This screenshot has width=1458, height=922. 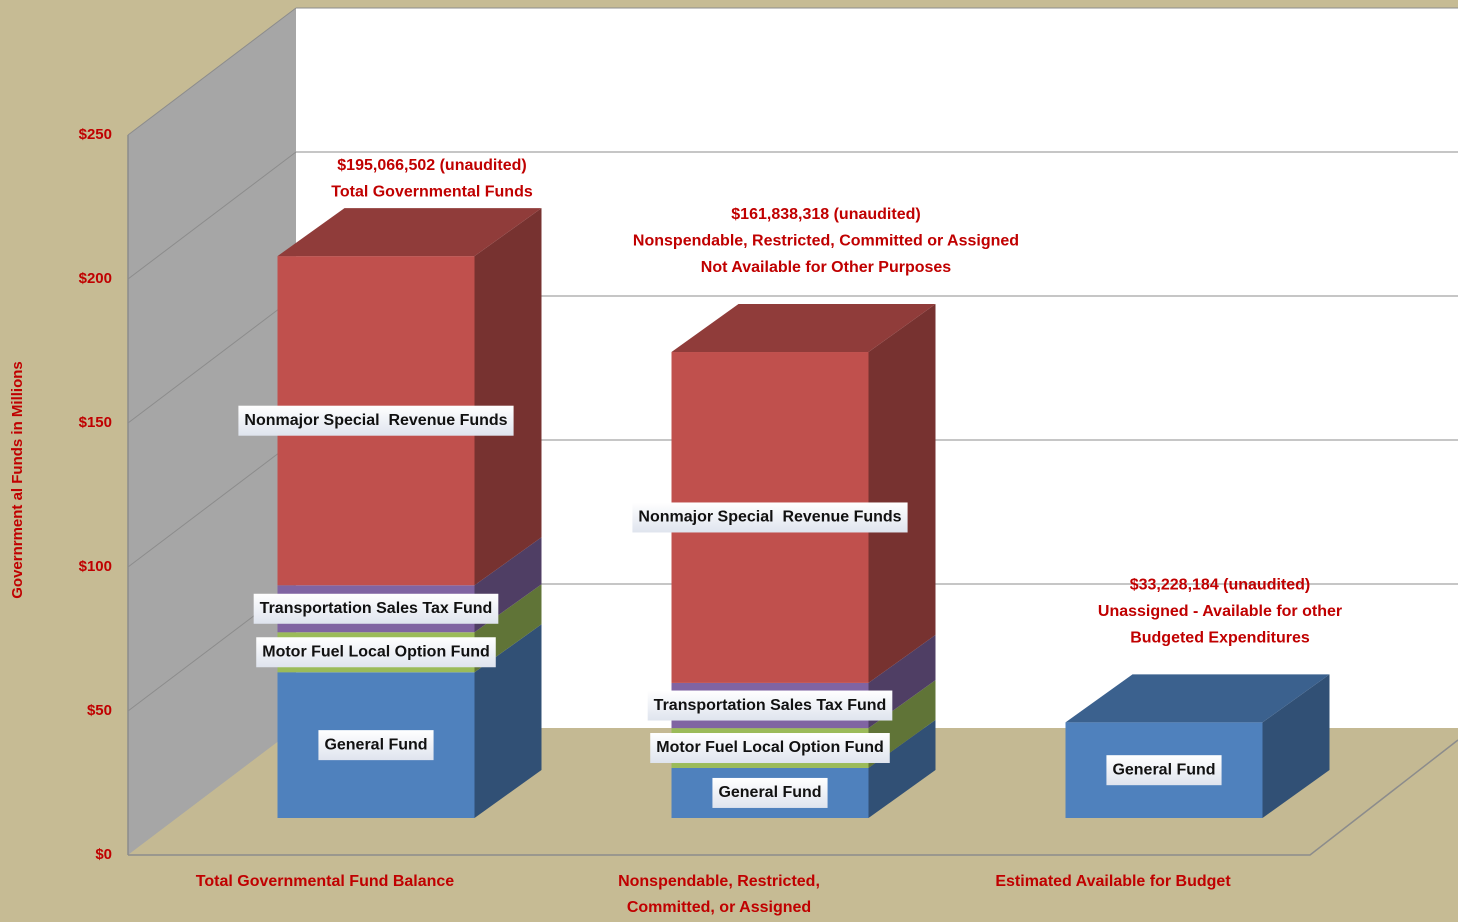 What do you see at coordinates (17, 480) in the screenshot?
I see `y-axis-label: Governrment al Funds in Millions` at bounding box center [17, 480].